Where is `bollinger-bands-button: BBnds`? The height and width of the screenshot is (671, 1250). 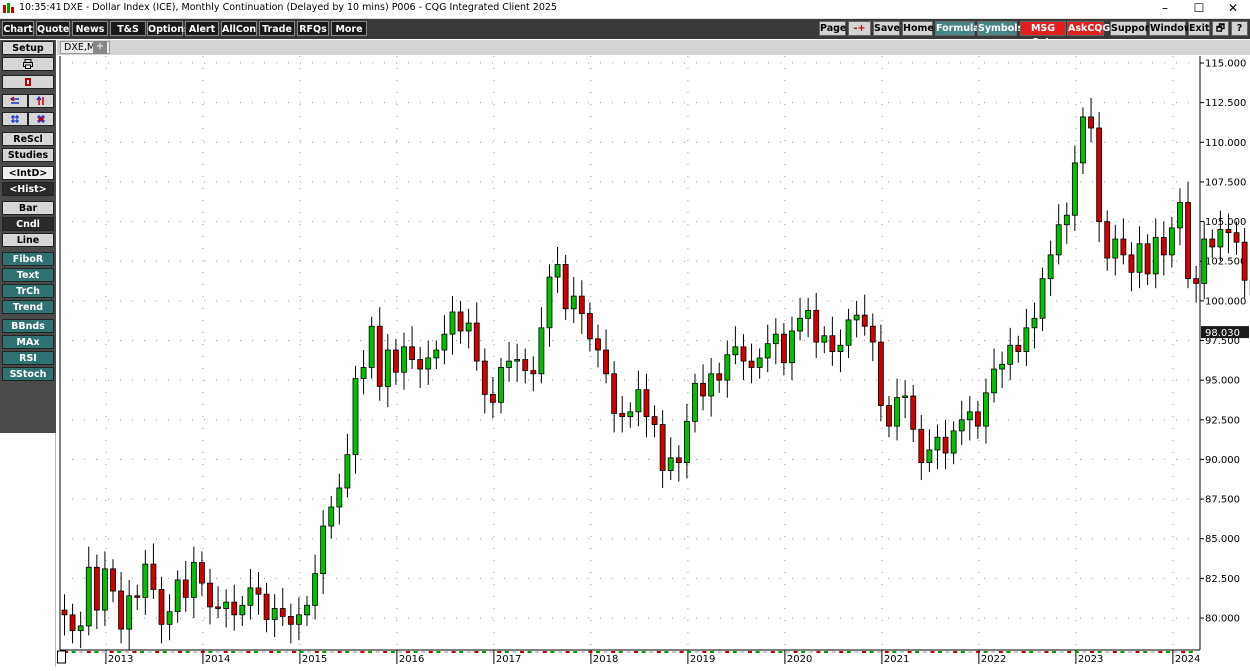 bollinger-bands-button: BBnds is located at coordinates (28, 326).